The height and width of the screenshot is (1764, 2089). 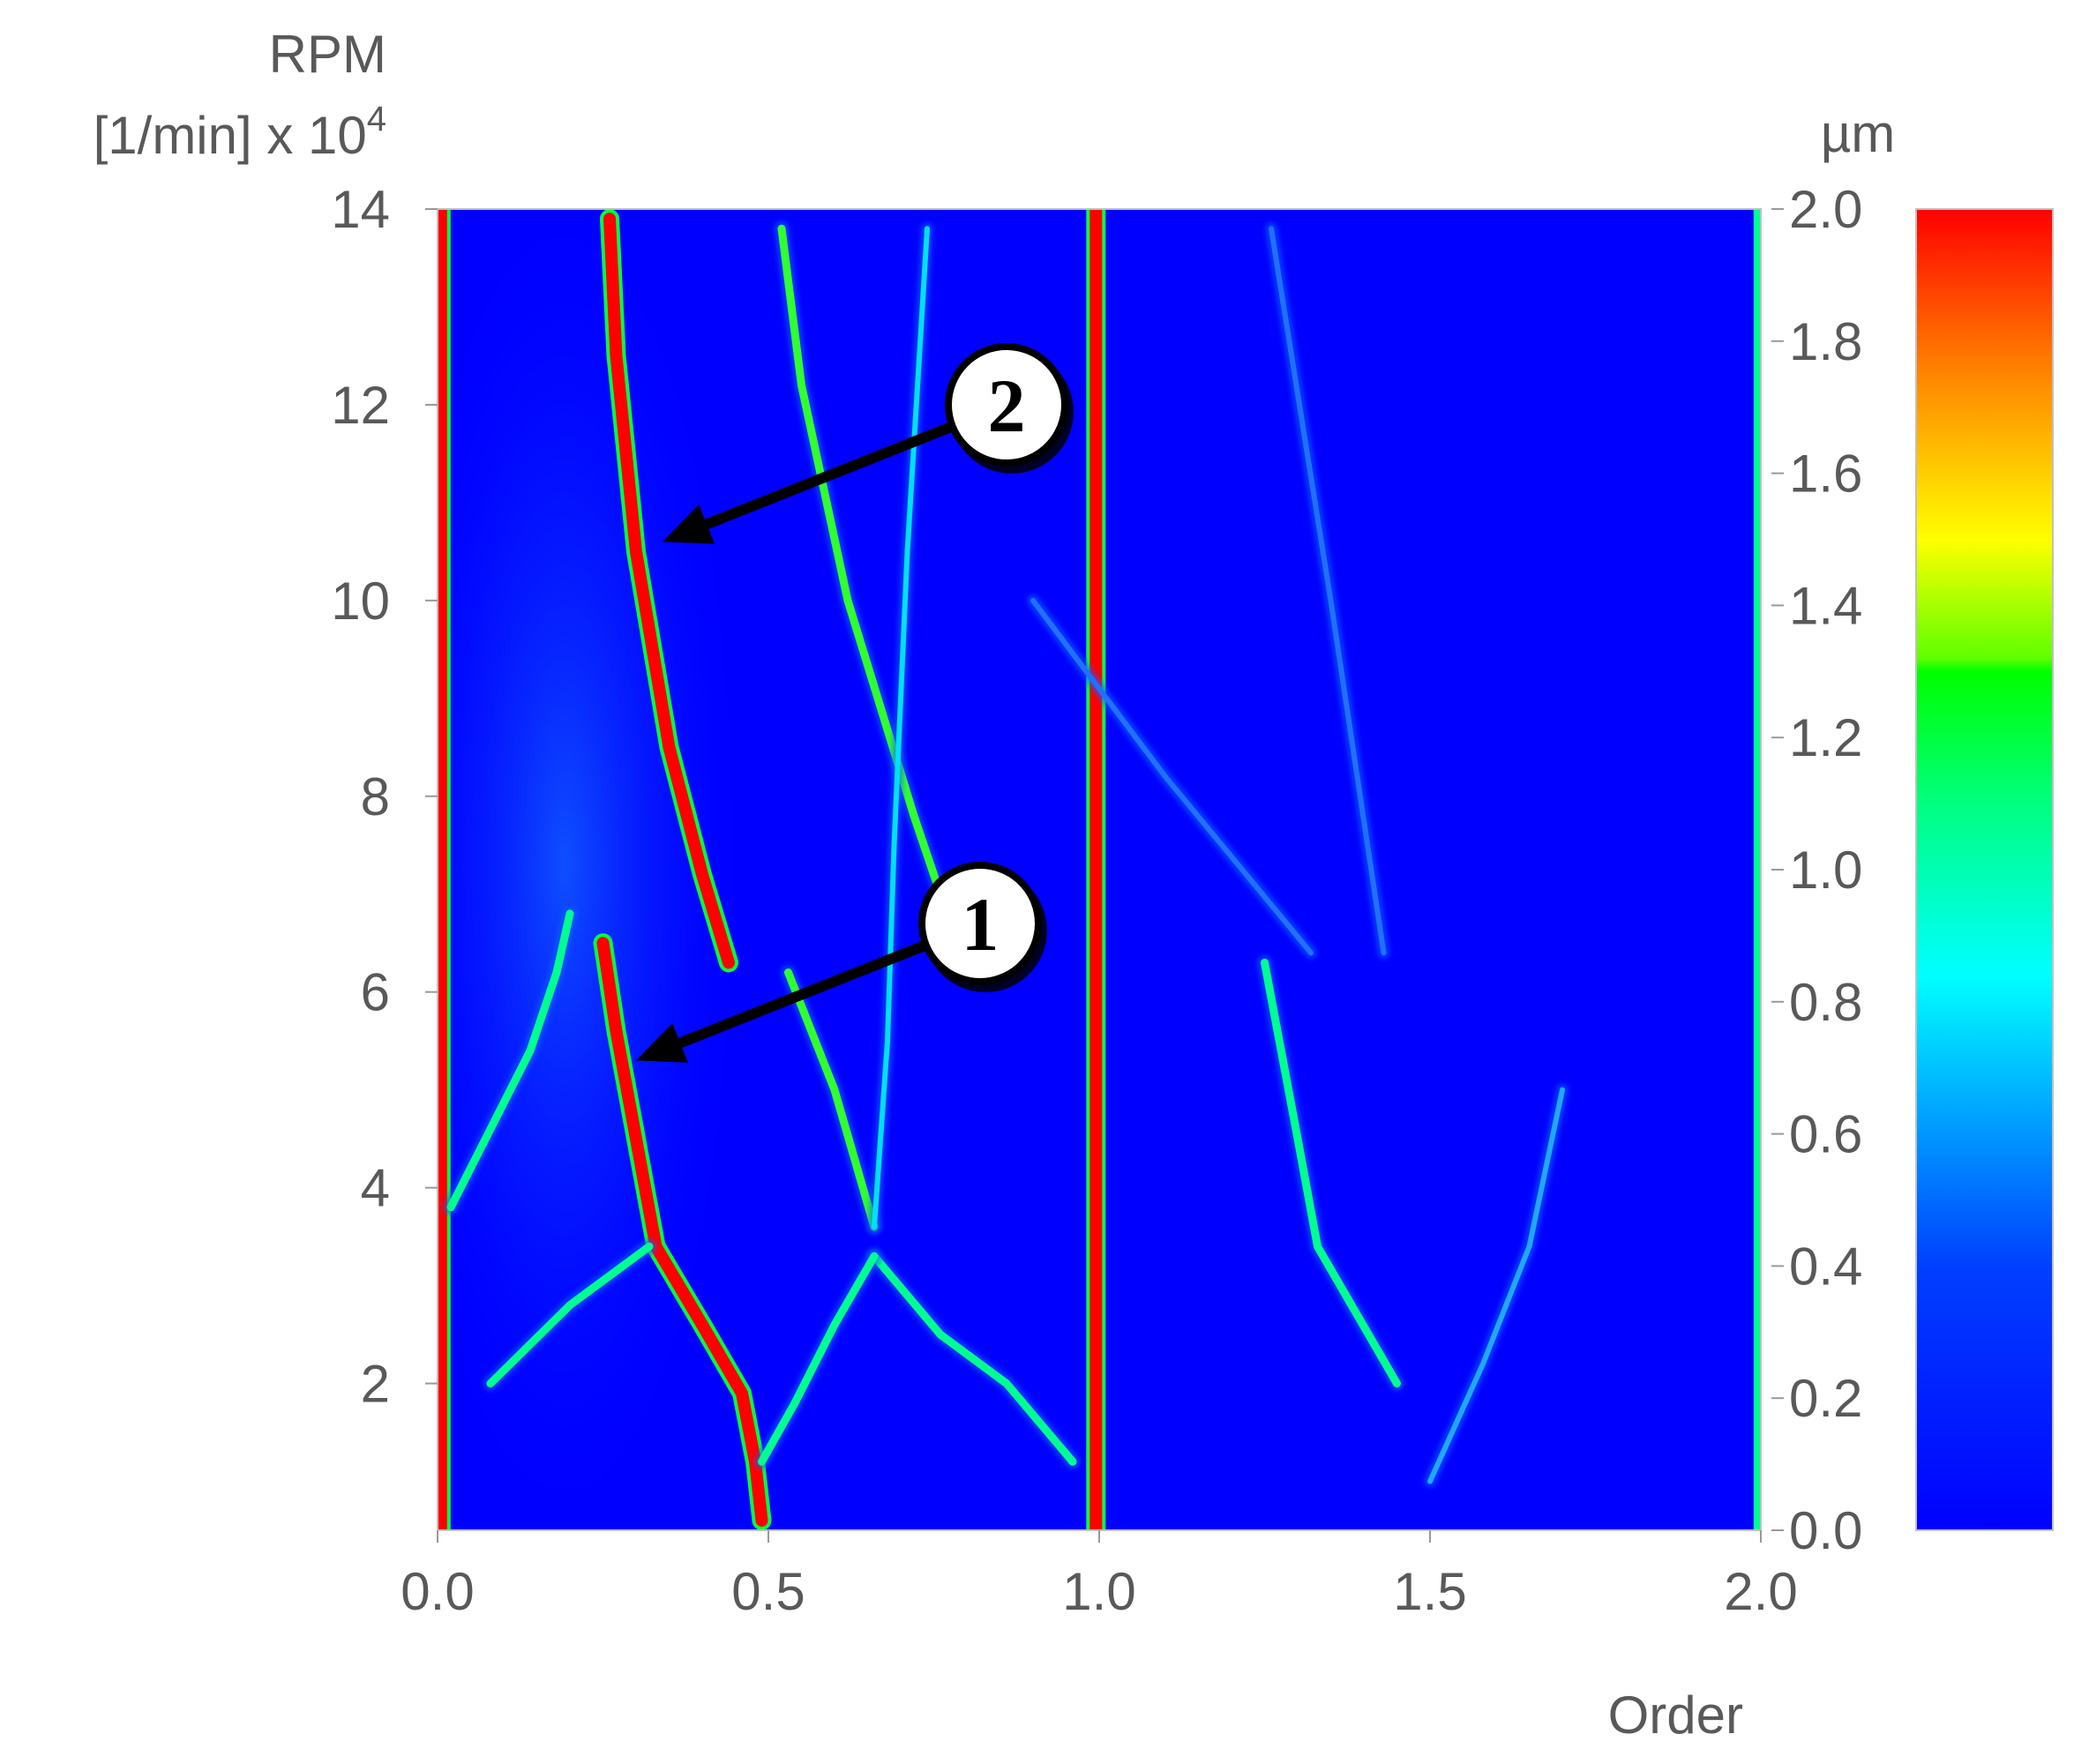 I want to click on x-axis: 0.0 0.5 1.0 1.5 2.0, so click(x=1099, y=1575).